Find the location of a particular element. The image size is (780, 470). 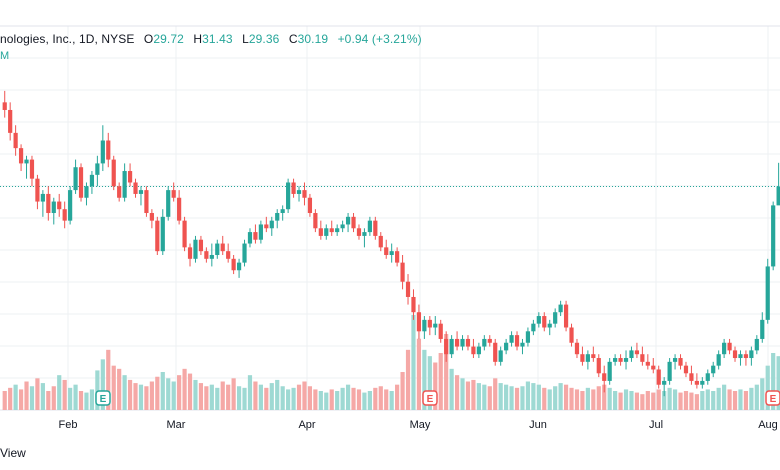

x-tick-label: May is located at coordinates (420, 425).